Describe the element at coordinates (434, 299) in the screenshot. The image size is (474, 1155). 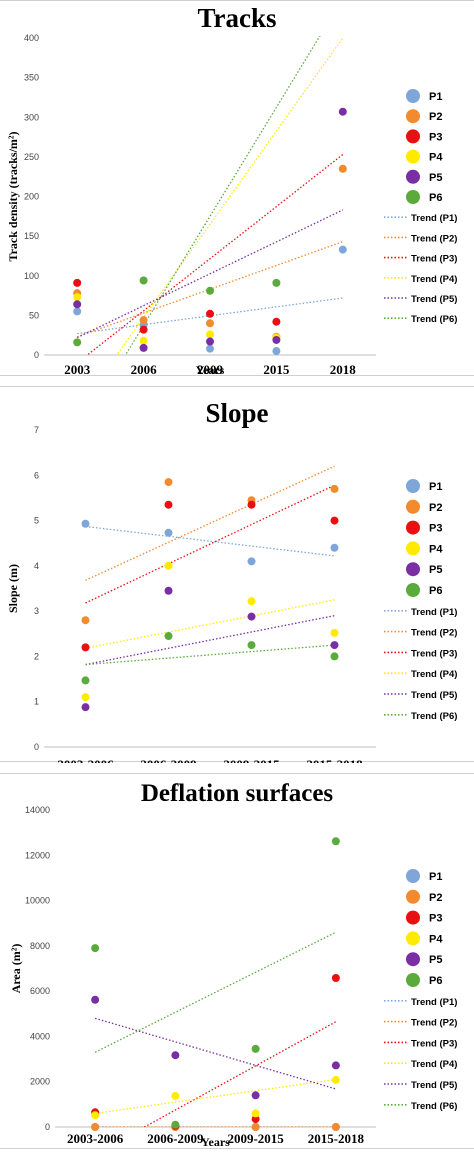
I see `legend-trend-label-p5: Trend (P5)` at that location.